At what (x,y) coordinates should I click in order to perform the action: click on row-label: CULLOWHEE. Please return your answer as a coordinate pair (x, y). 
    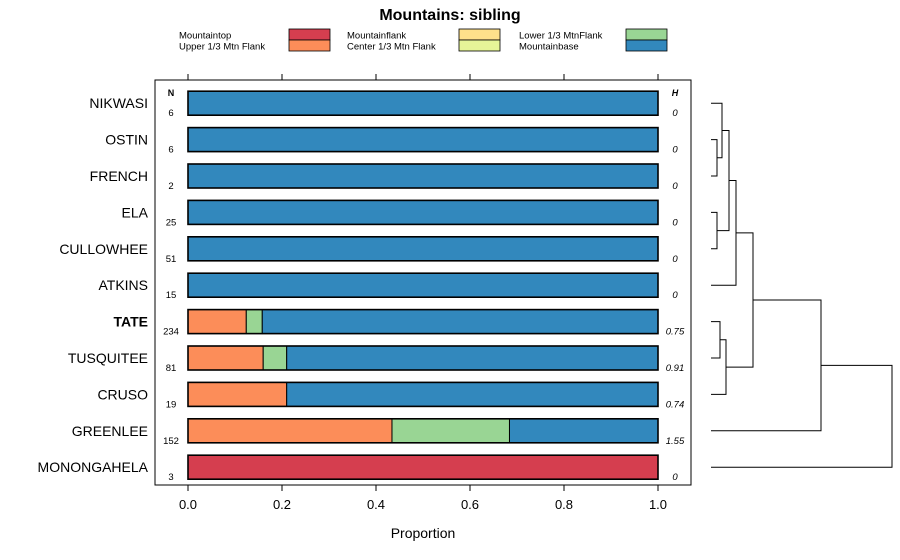
    Looking at the image, I should click on (103, 249).